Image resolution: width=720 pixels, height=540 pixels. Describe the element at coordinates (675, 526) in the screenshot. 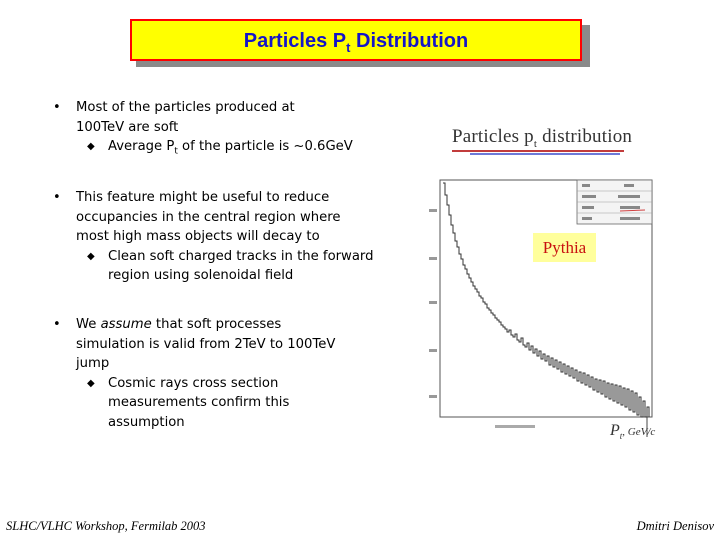

I see `footer-author: Dmitri Denisov` at that location.